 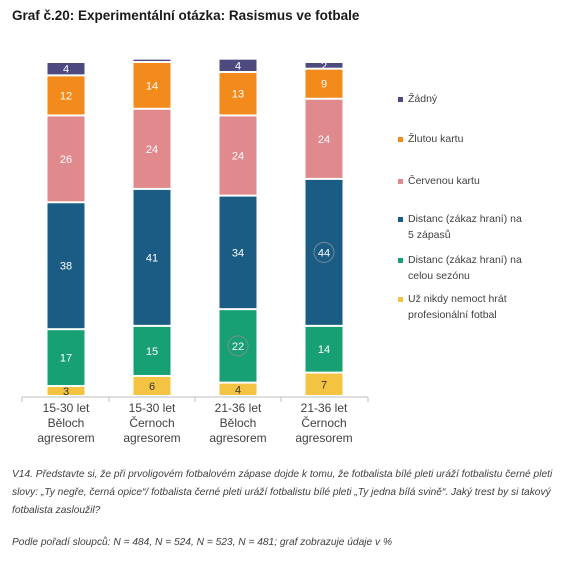 I want to click on legend-swatch-cervenou-kartu, so click(x=400, y=181).